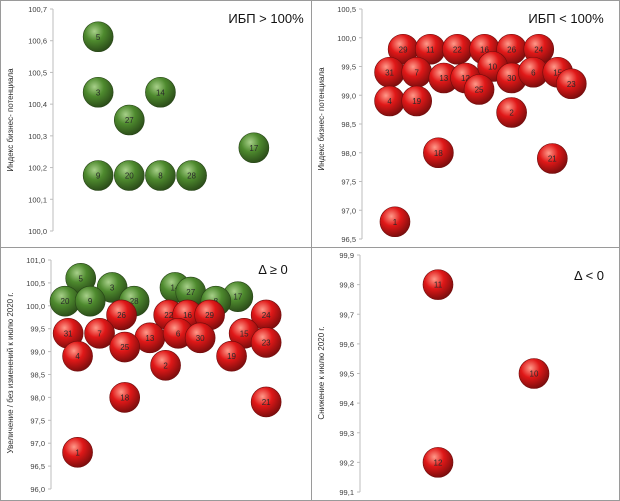 The width and height of the screenshot is (620, 501). Describe the element at coordinates (346, 403) in the screenshot. I see `y-tick-label: 99,4` at that location.